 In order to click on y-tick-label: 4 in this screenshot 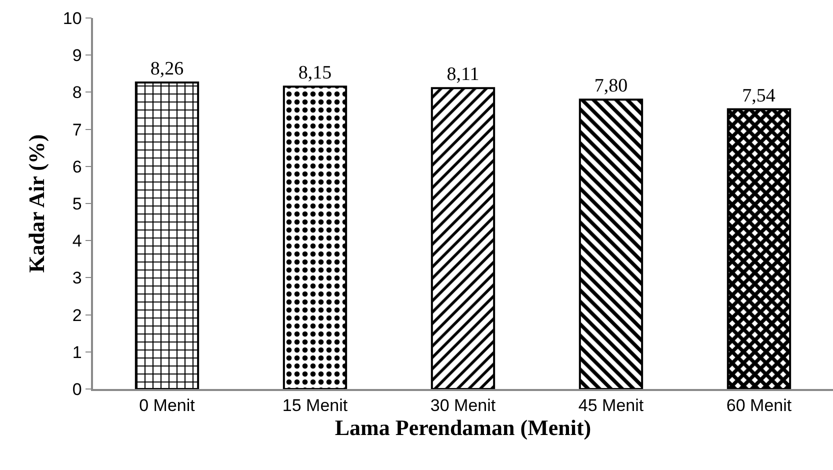, I will do `click(77, 241)`.